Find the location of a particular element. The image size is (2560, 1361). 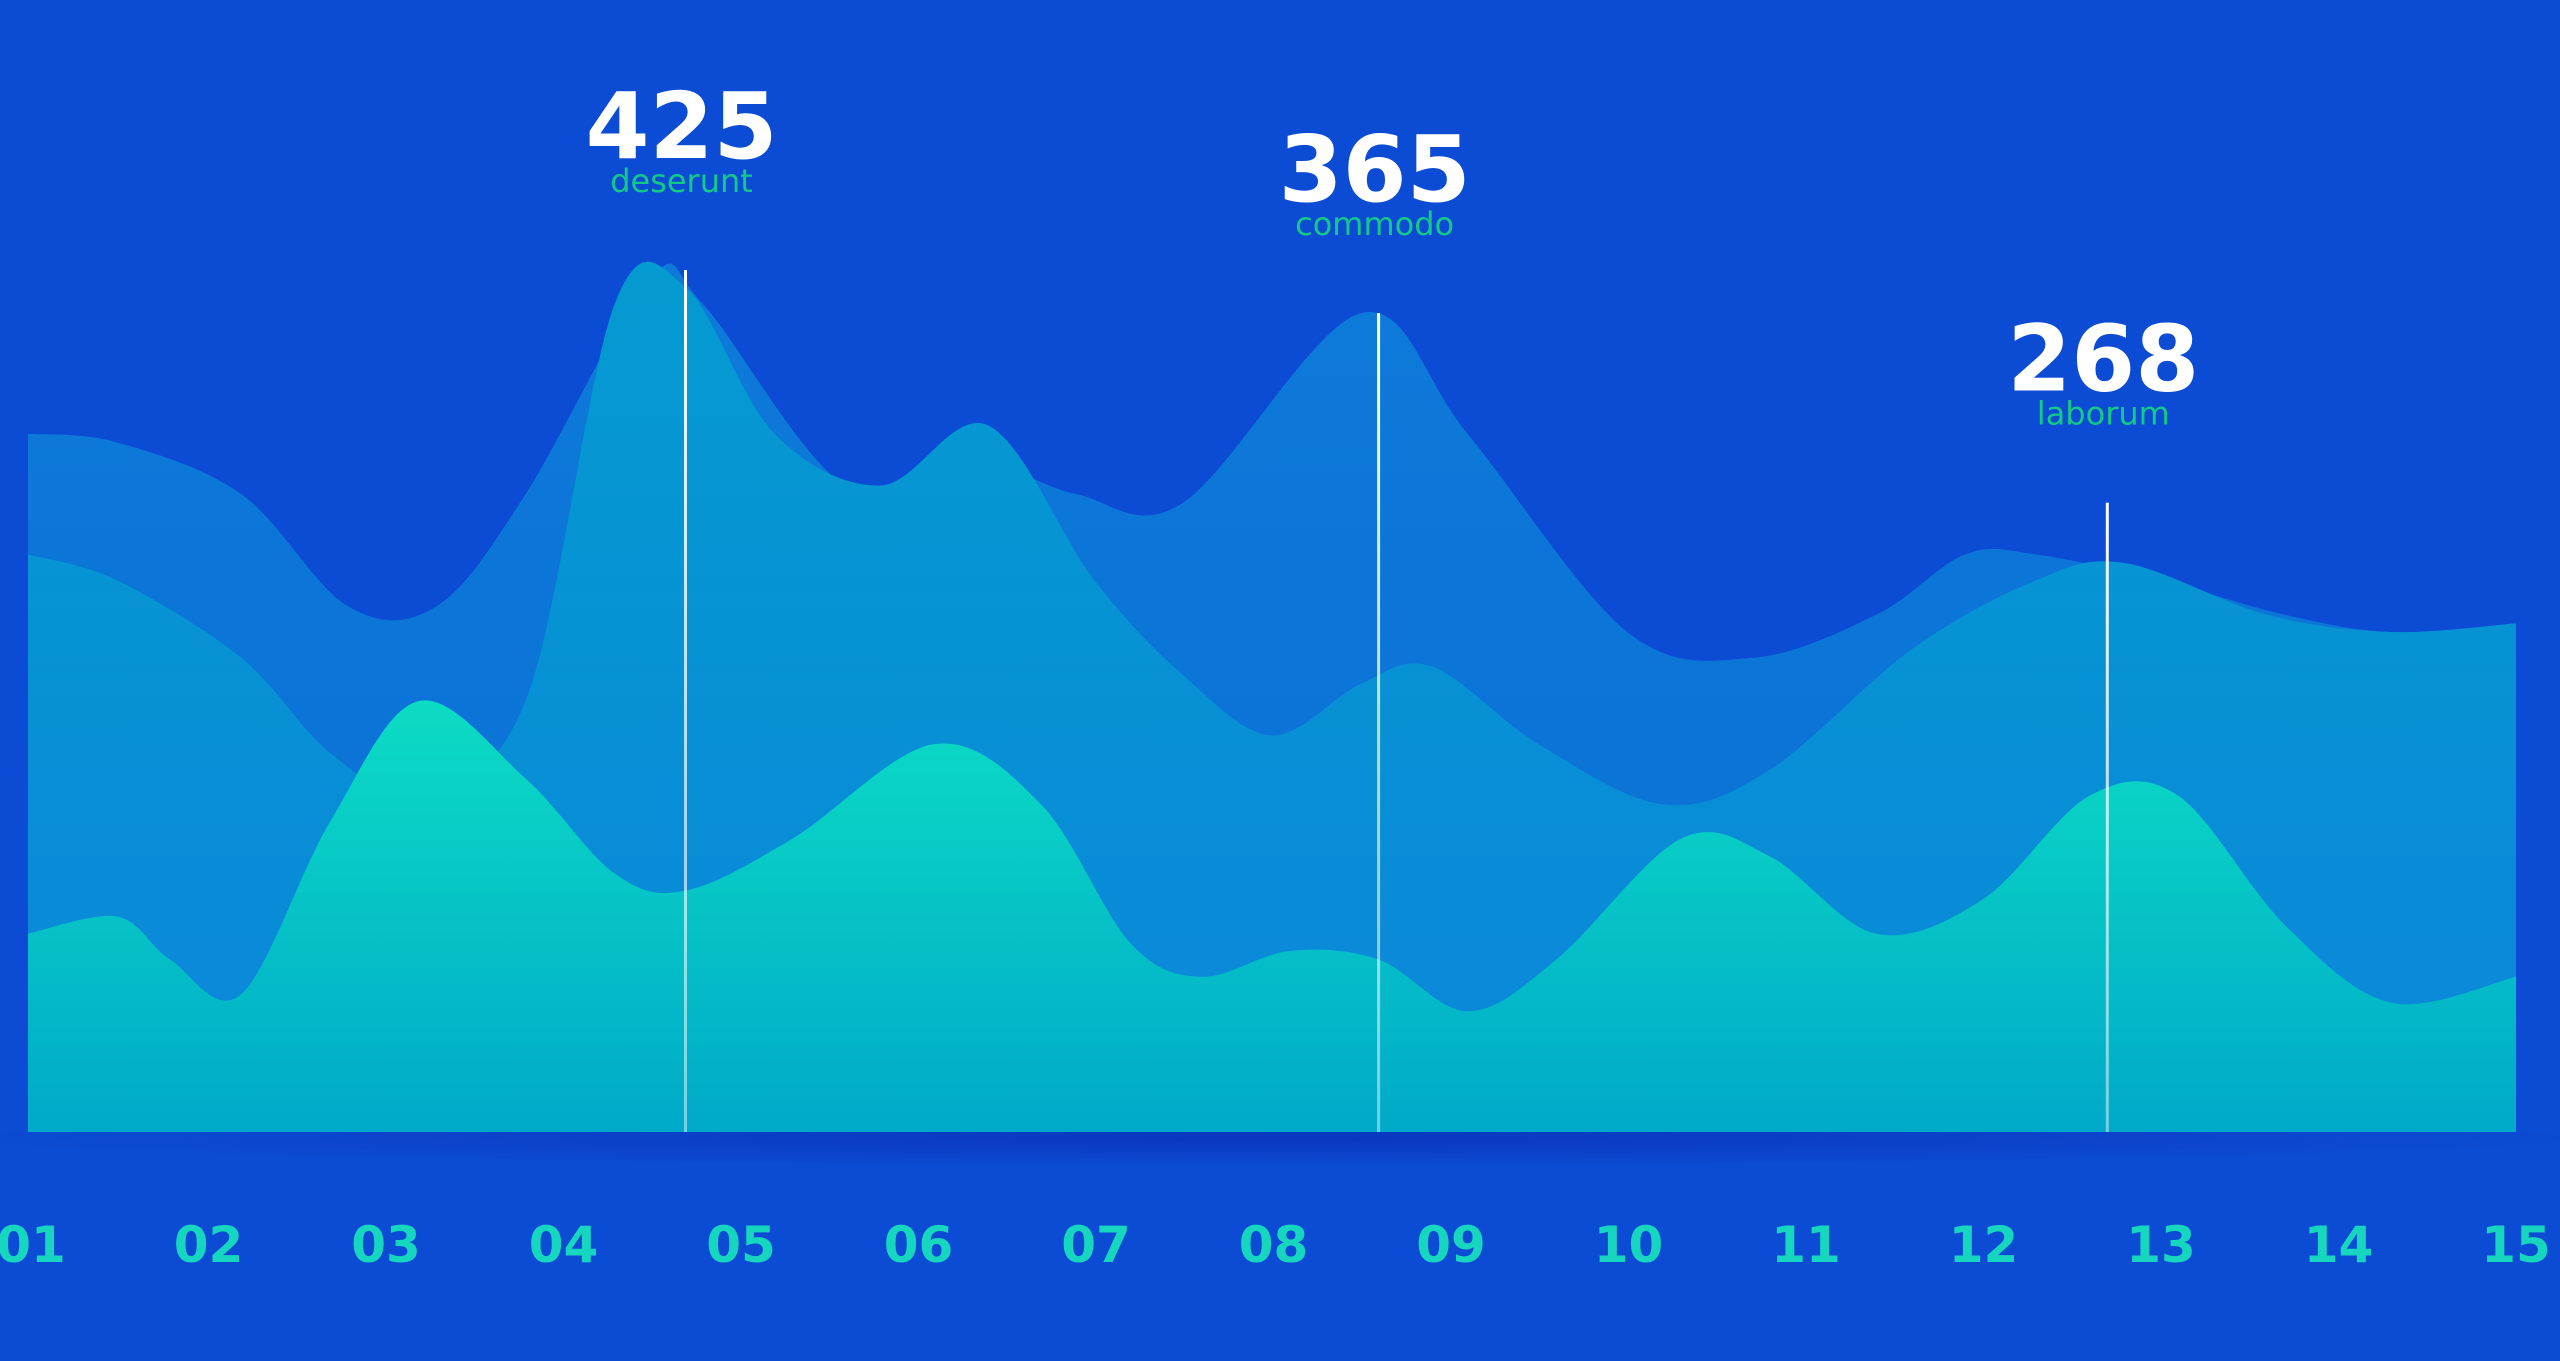

x-tick-label: 01 is located at coordinates (33, 1245).